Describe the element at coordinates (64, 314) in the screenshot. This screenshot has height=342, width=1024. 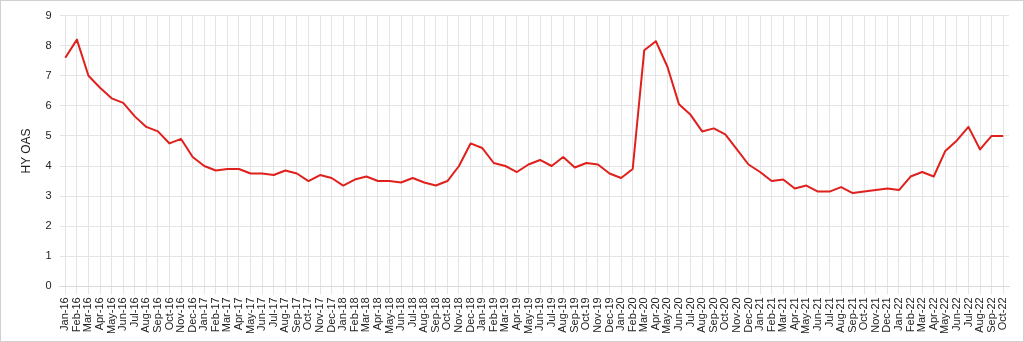
I see `x-tick-label: Jan-16` at that location.